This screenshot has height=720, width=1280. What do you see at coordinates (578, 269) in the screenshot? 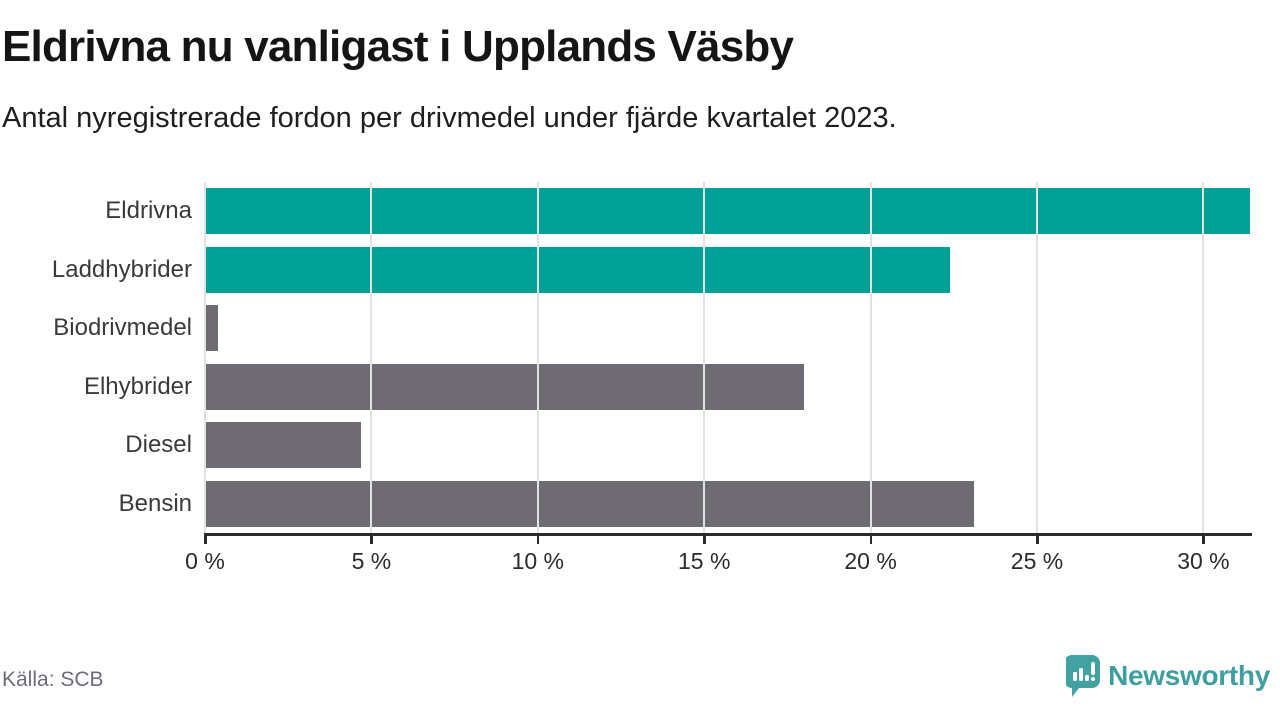
I see `bar-laddhybrider` at bounding box center [578, 269].